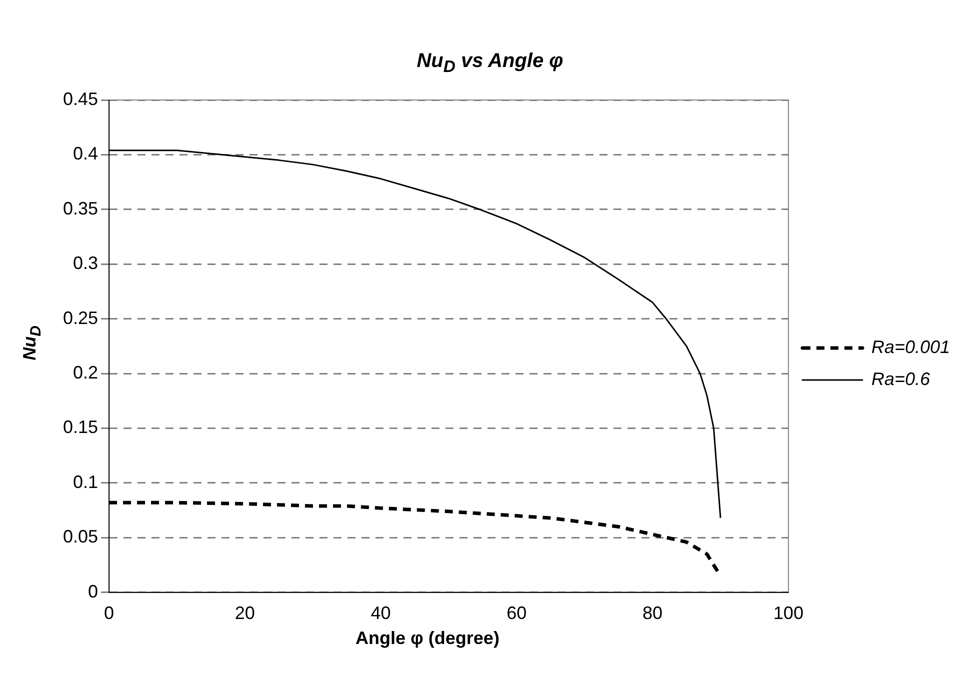 The height and width of the screenshot is (686, 980). Describe the element at coordinates (109, 613) in the screenshot. I see `x-tick-label: 0` at that location.